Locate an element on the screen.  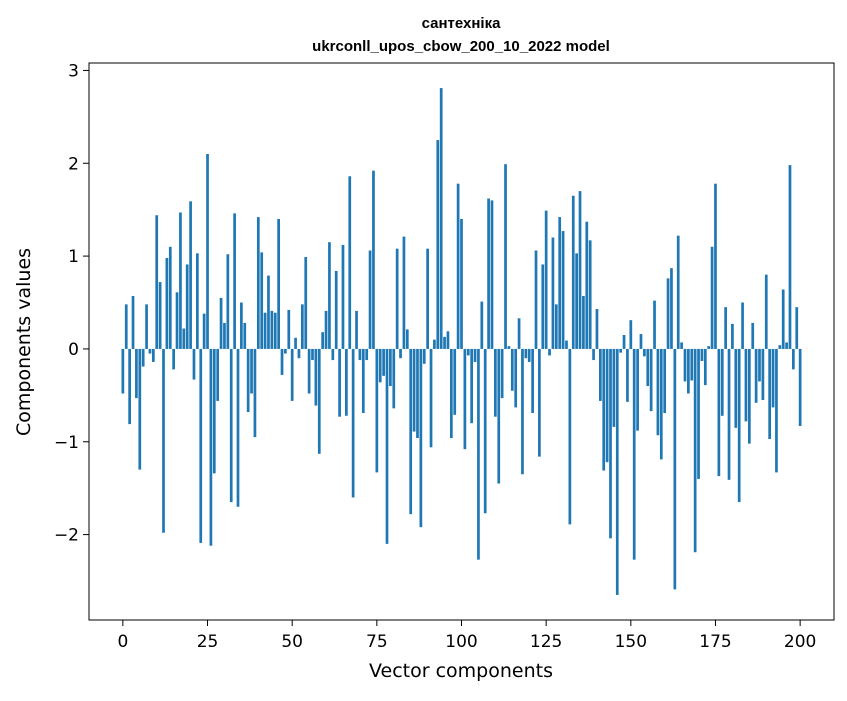
x-tick-label: 75 is located at coordinates (377, 642).